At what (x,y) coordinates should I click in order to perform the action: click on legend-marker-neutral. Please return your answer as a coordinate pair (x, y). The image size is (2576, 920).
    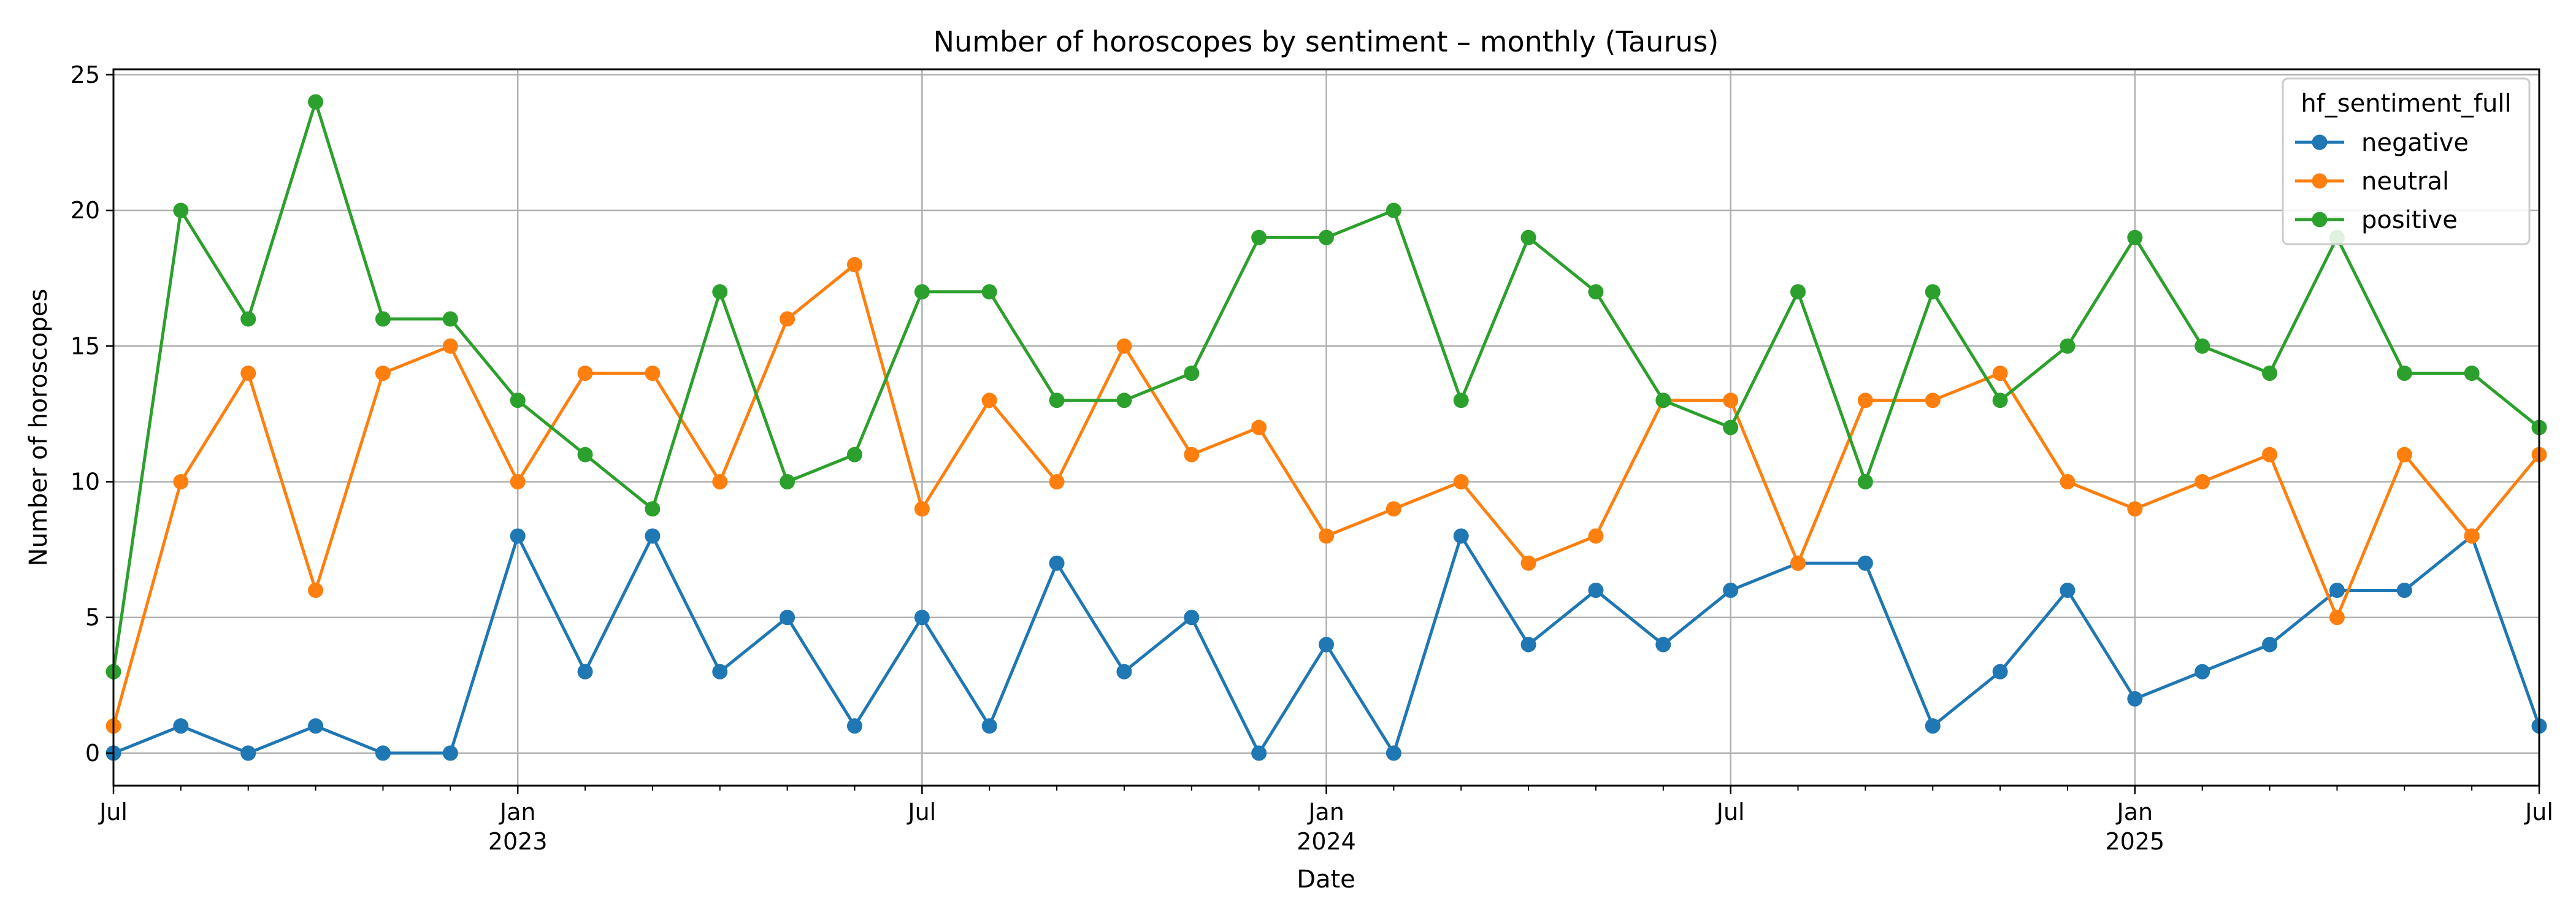
    Looking at the image, I should click on (2320, 181).